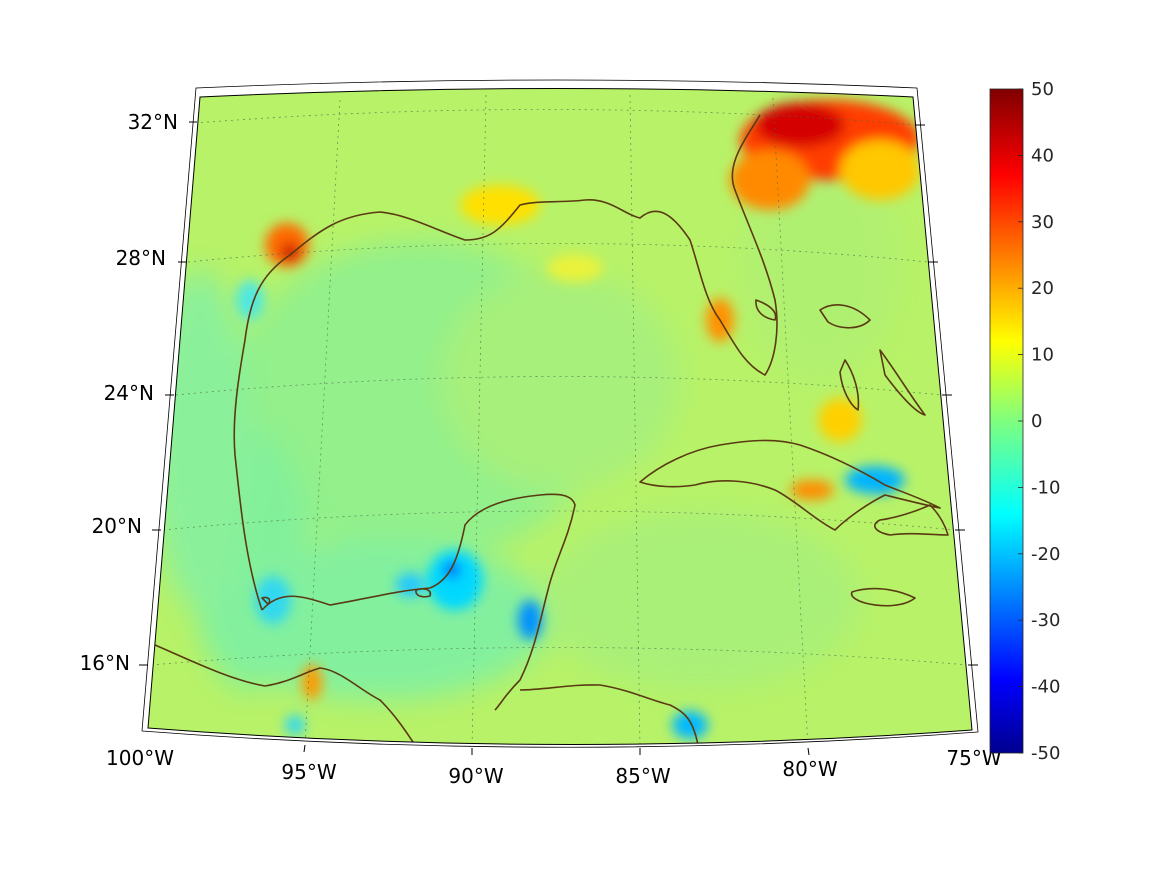 The height and width of the screenshot is (875, 1167). Describe the element at coordinates (153, 122) in the screenshot. I see `lat-label-32: 32°N` at that location.